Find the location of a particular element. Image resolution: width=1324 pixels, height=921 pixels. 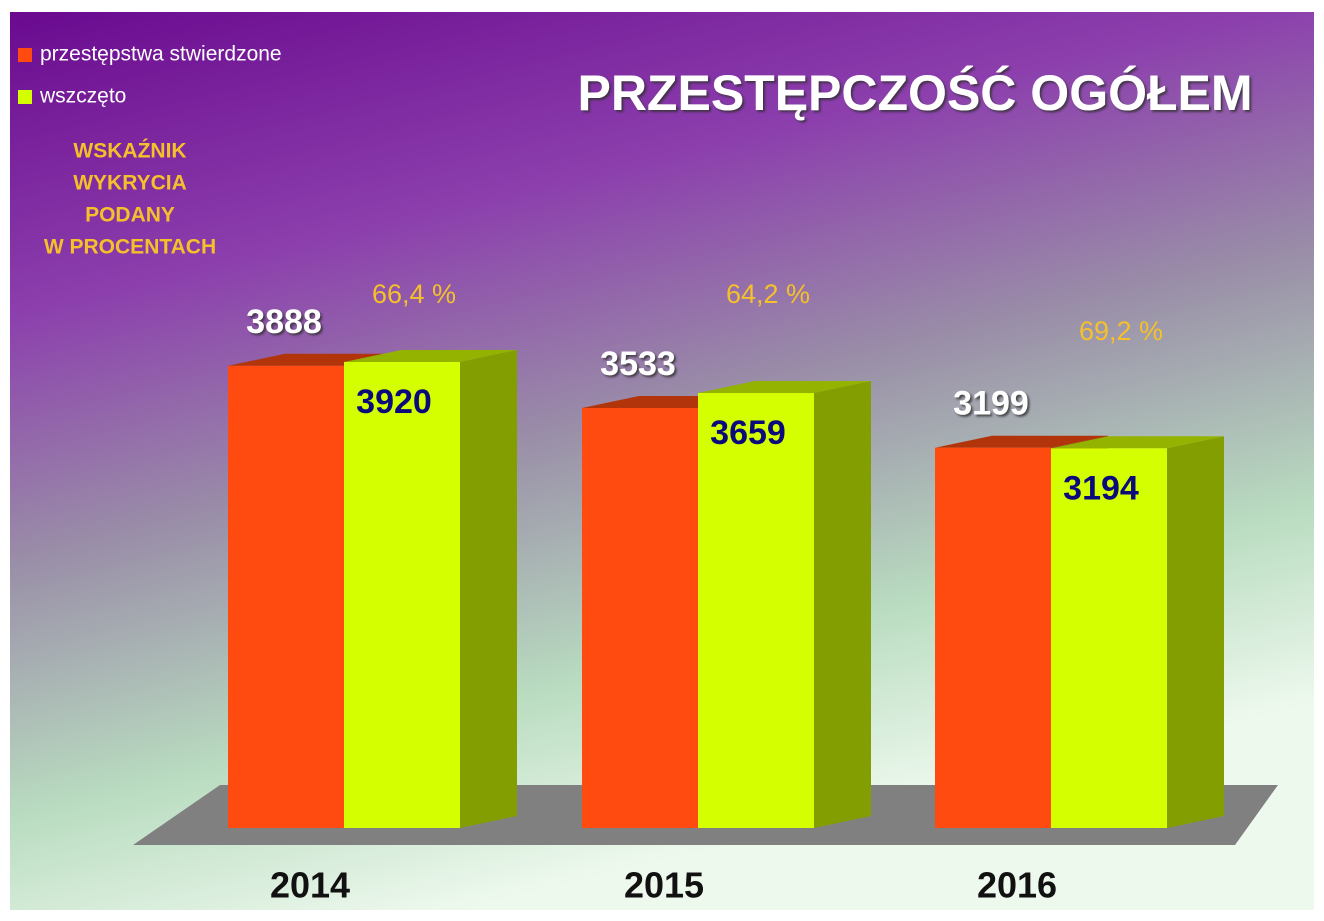

data-label: 3533 is located at coordinates (638, 364).